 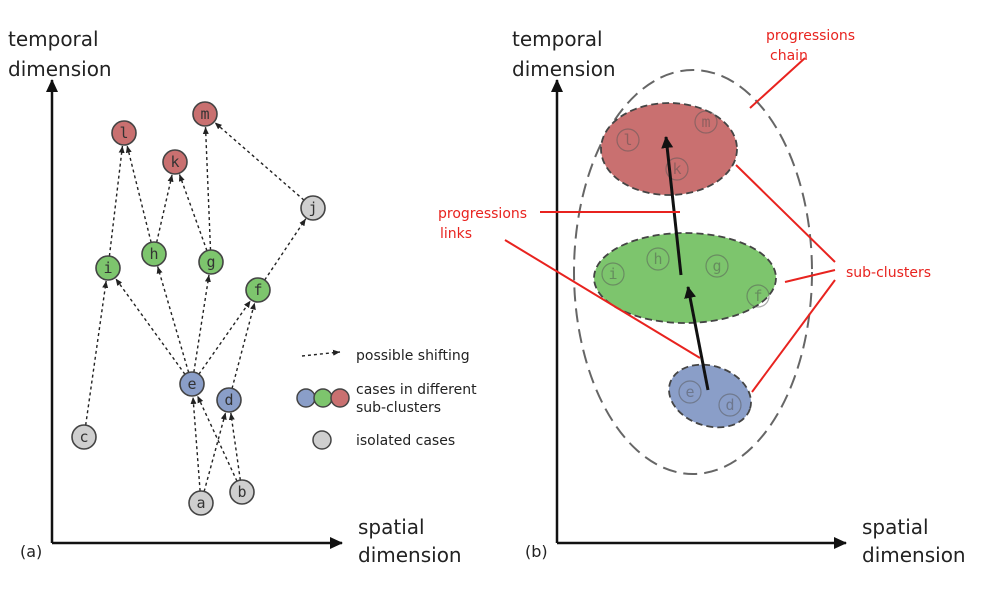 What do you see at coordinates (391, 527) in the screenshot?
I see `x-axis-label-line1: spatial` at bounding box center [391, 527].